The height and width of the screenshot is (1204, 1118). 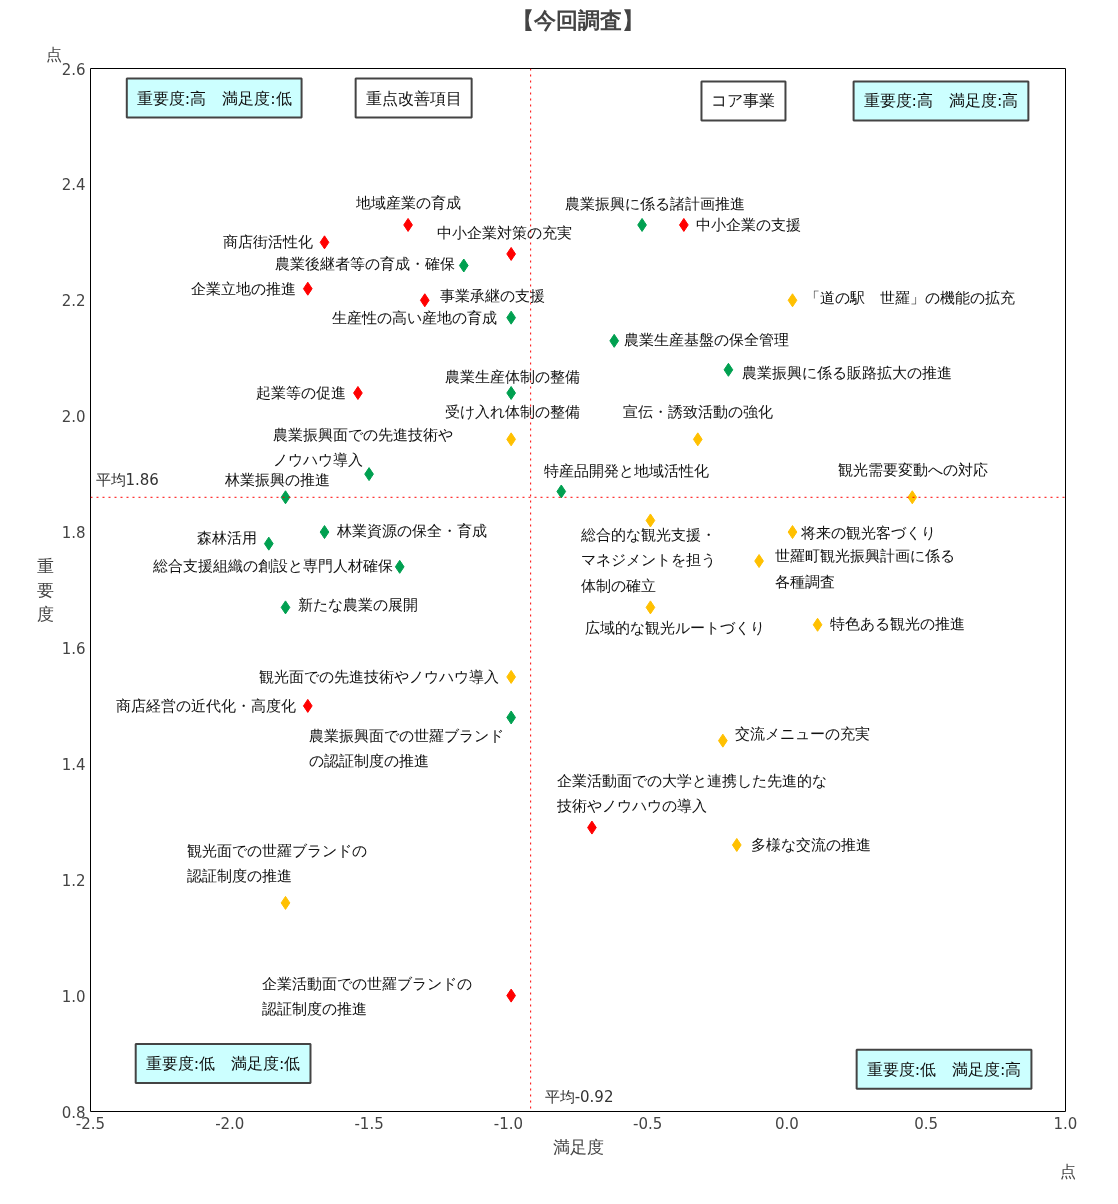 What do you see at coordinates (277, 480) in the screenshot?
I see `annotation: 林業振興の推進` at bounding box center [277, 480].